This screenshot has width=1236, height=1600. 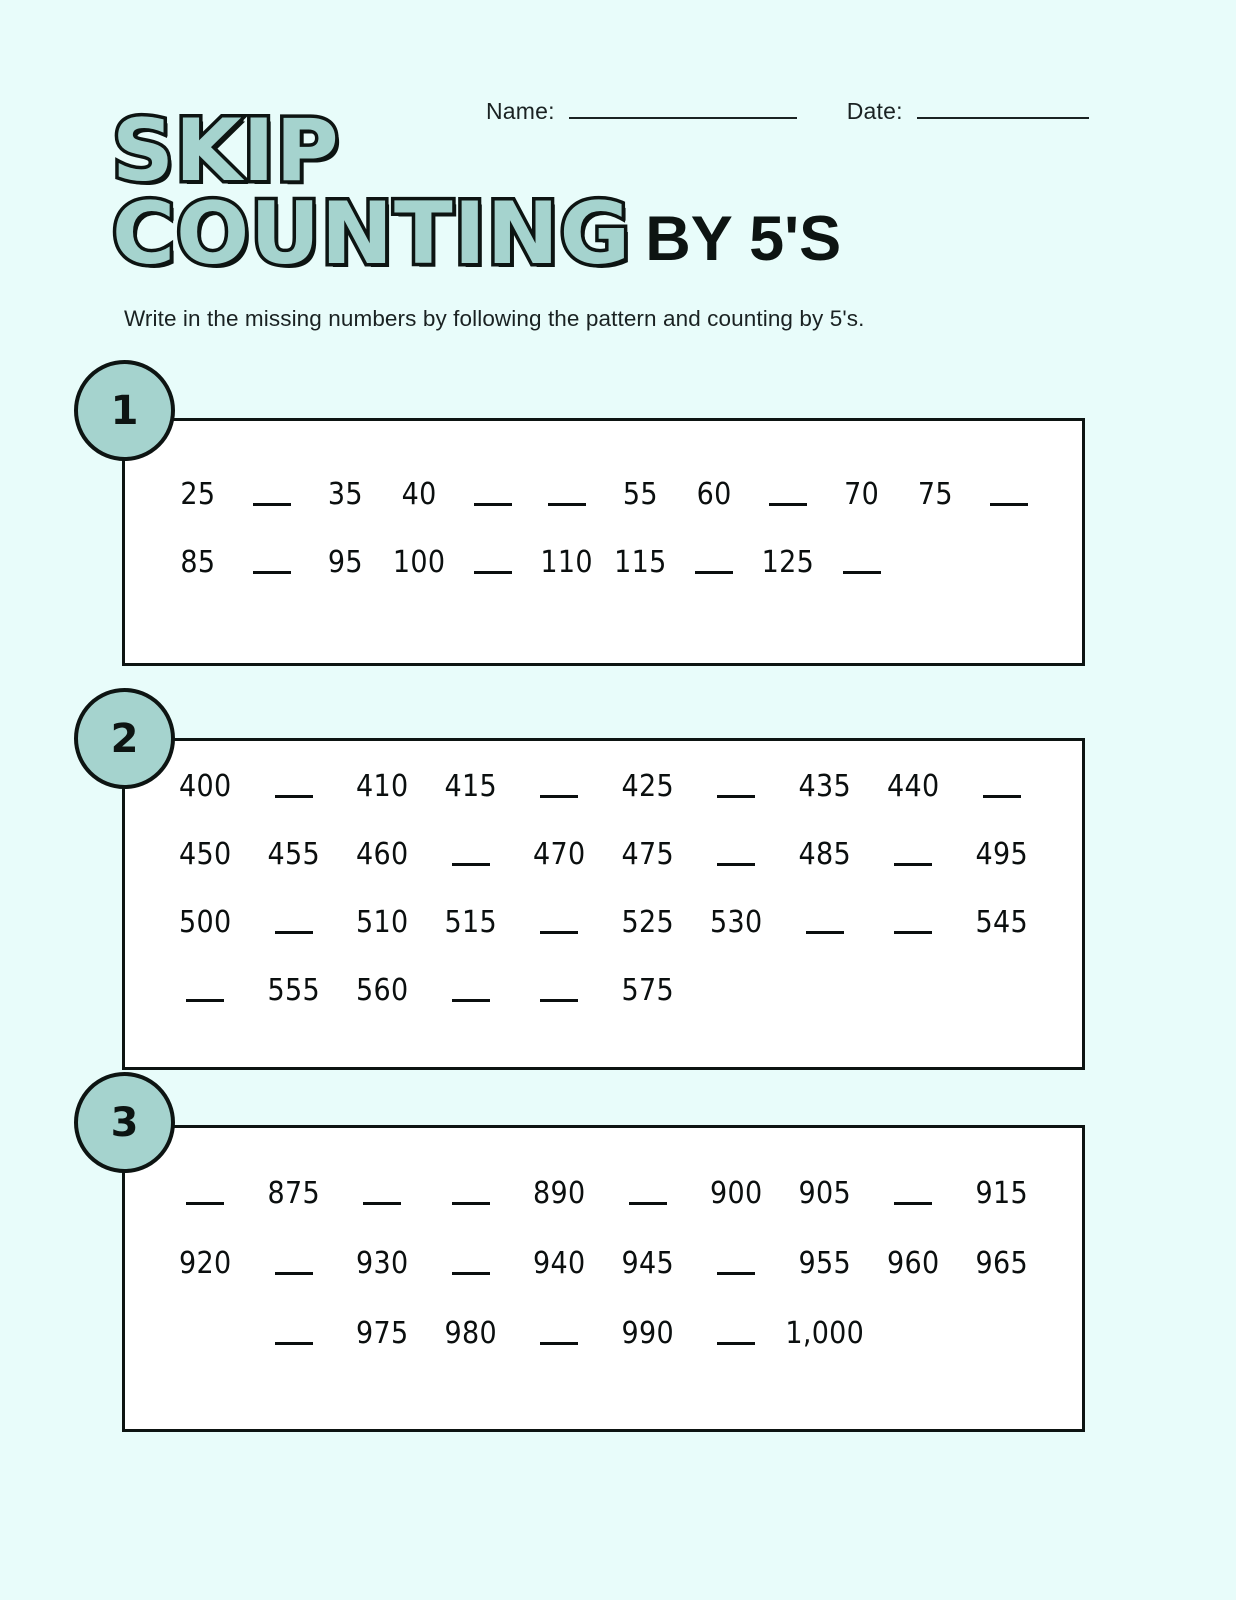 What do you see at coordinates (603, 1281) in the screenshot?
I see `sequence-row: 920 930 940 945 955 960 965` at bounding box center [603, 1281].